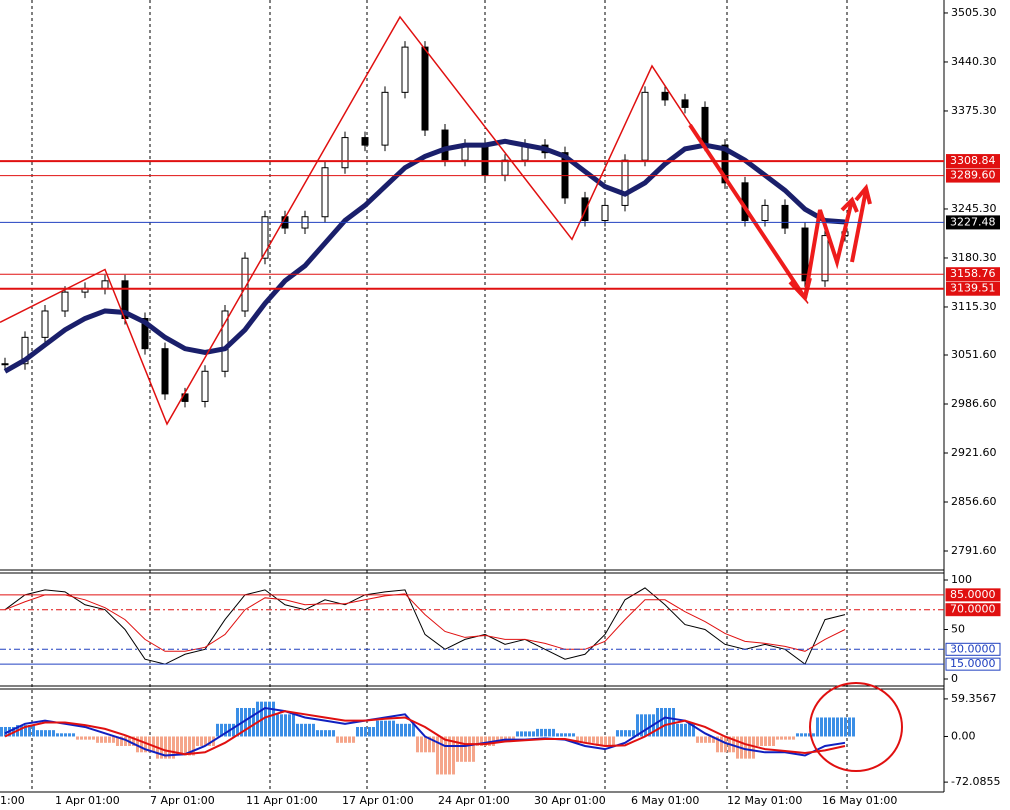  Describe the element at coordinates (974, 501) in the screenshot. I see `y-tick-label: 2856.60` at that location.